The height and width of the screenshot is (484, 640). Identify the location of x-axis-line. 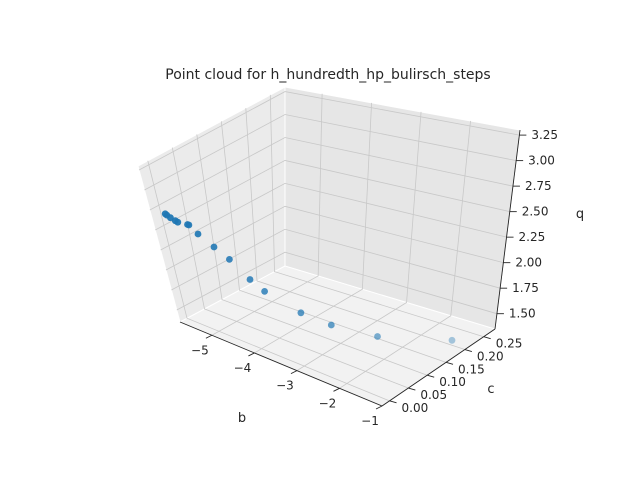
(281, 364).